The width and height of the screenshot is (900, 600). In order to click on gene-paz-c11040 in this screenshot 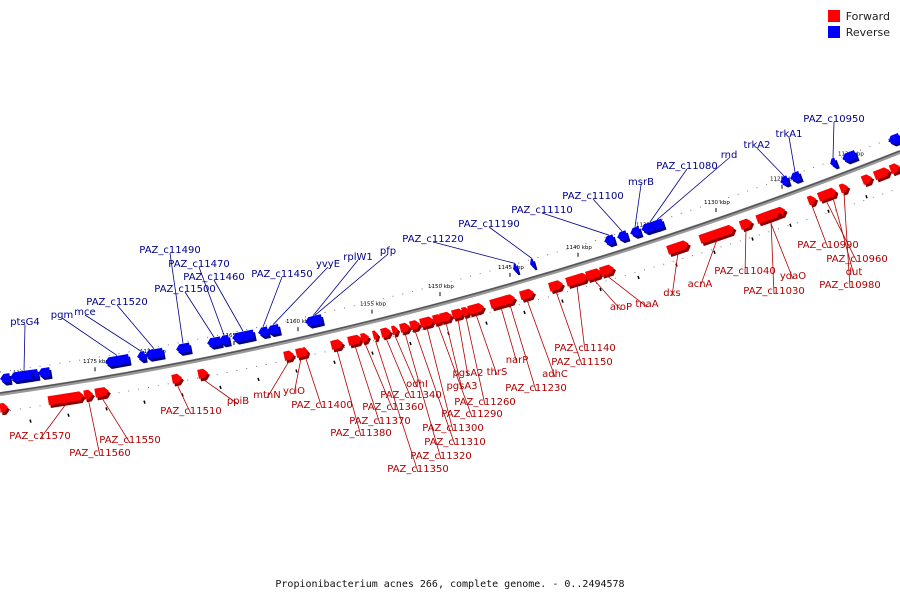, I will do `click(747, 225)`.